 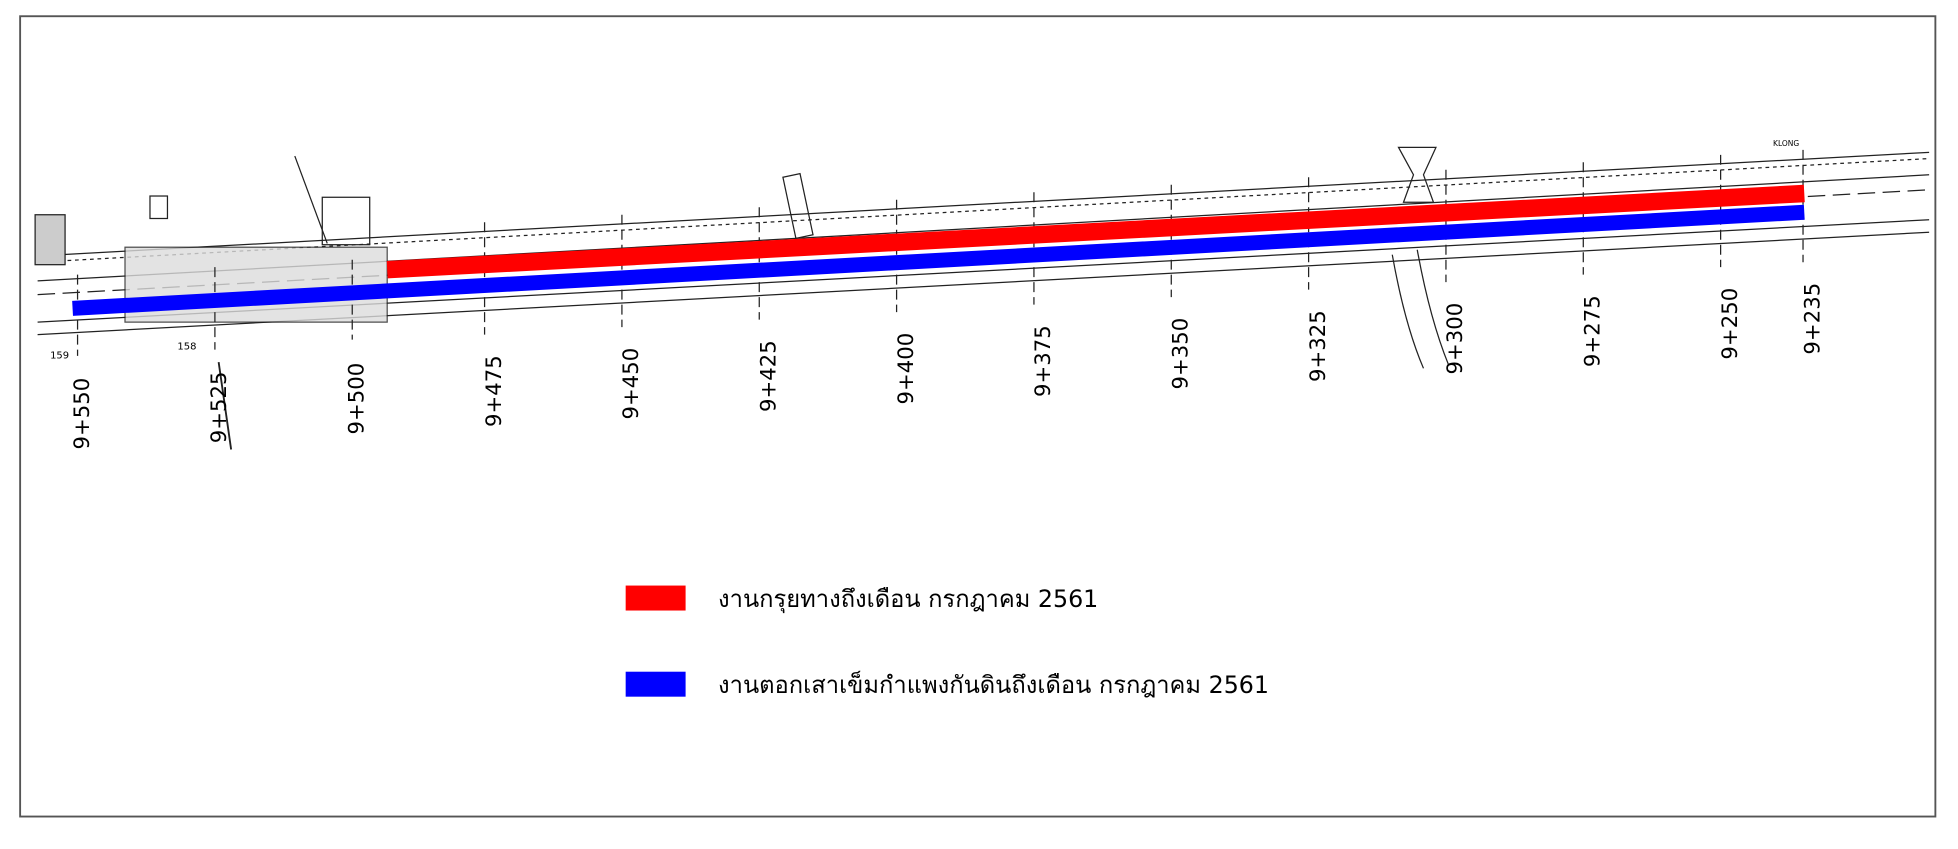 I want to click on station-label: 9+325, so click(x=1318, y=346).